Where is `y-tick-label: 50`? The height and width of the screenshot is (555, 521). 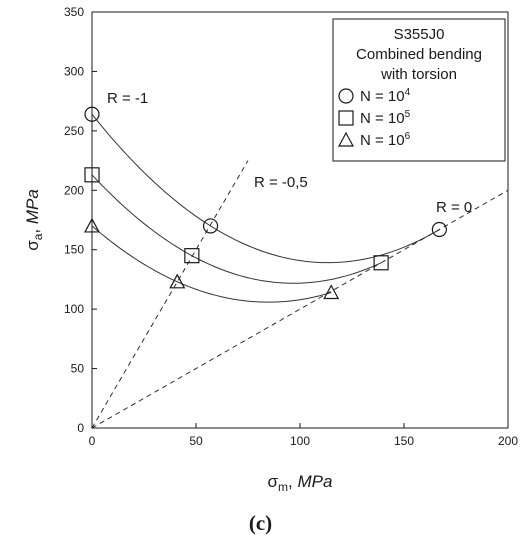
y-tick-label: 50 is located at coordinates (78, 369).